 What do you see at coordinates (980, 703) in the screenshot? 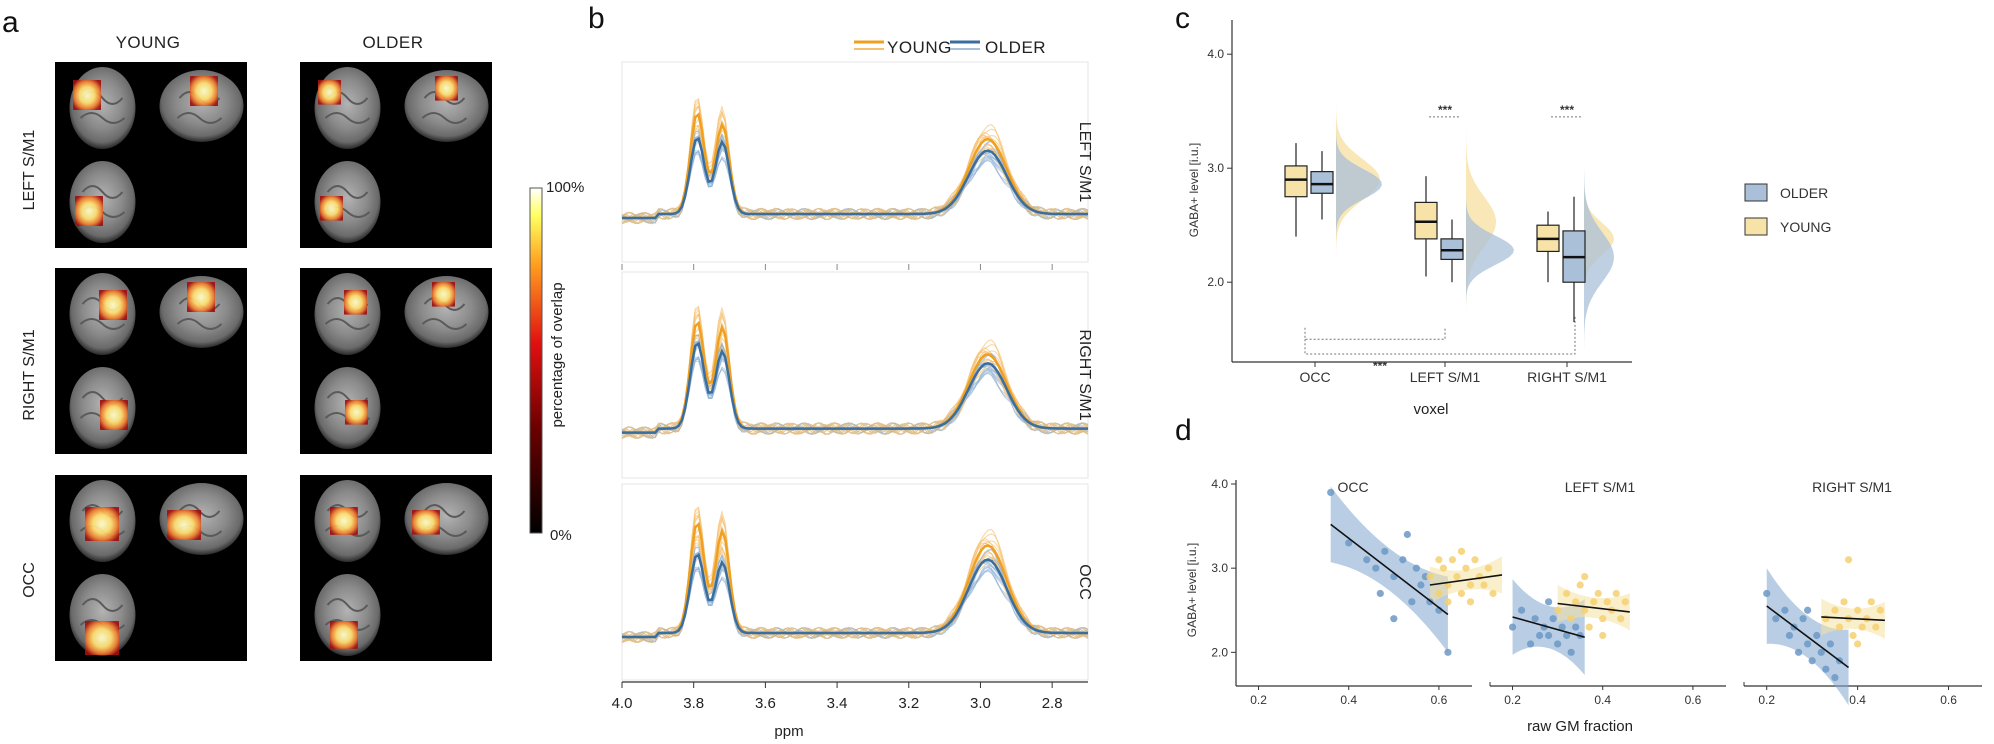
I see `spectra-x-tick-label: 3.0` at bounding box center [980, 703].